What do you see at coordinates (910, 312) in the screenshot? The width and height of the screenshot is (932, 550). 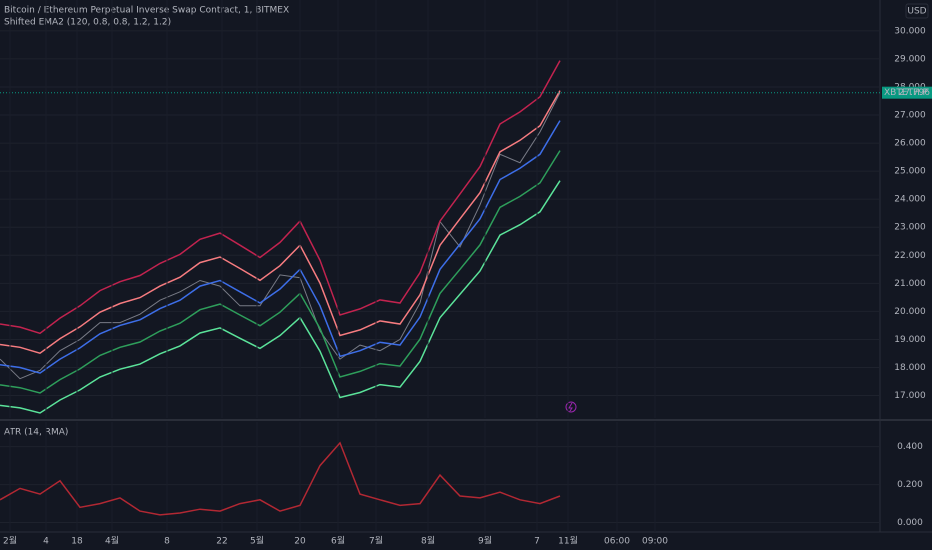 I see `y-tick-label: 20.000` at bounding box center [910, 312].